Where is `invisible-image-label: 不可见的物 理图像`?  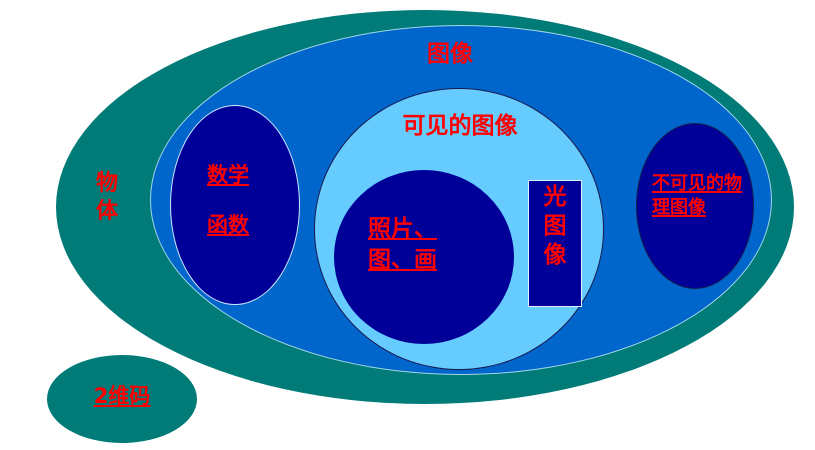 invisible-image-label: 不可见的物 理图像 is located at coordinates (717, 196).